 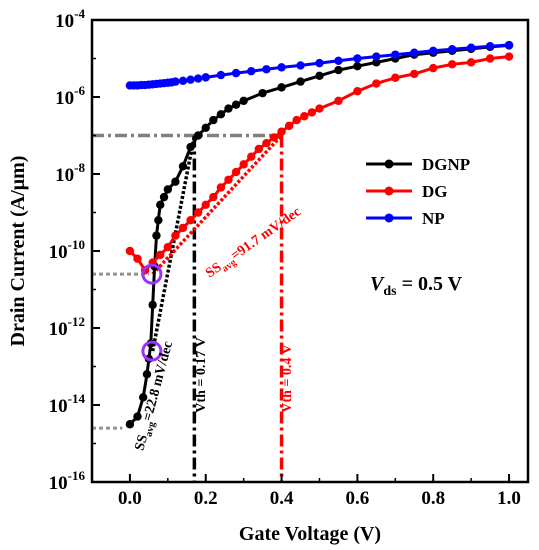 I want to click on y-axis-title: Drain Current (A/μm), so click(x=18, y=251).